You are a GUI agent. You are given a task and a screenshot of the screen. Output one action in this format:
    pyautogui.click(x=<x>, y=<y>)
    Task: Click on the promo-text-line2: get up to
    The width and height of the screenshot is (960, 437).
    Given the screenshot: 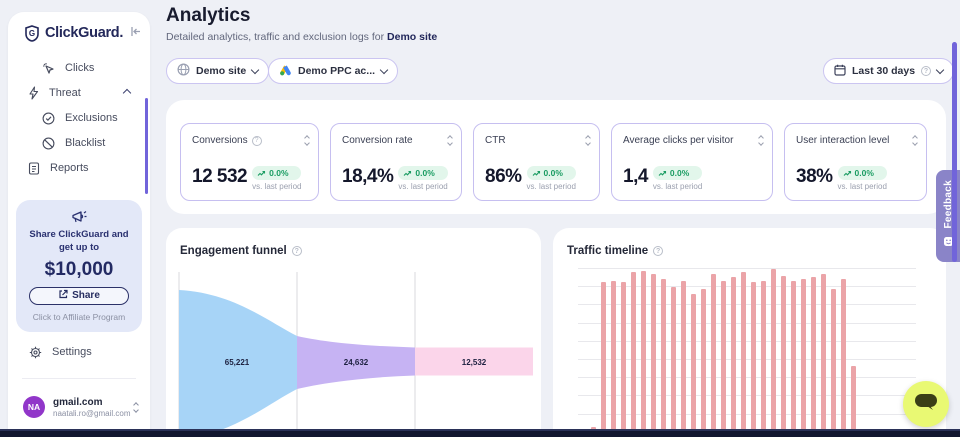 What is the action you would take?
    pyautogui.click(x=79, y=247)
    